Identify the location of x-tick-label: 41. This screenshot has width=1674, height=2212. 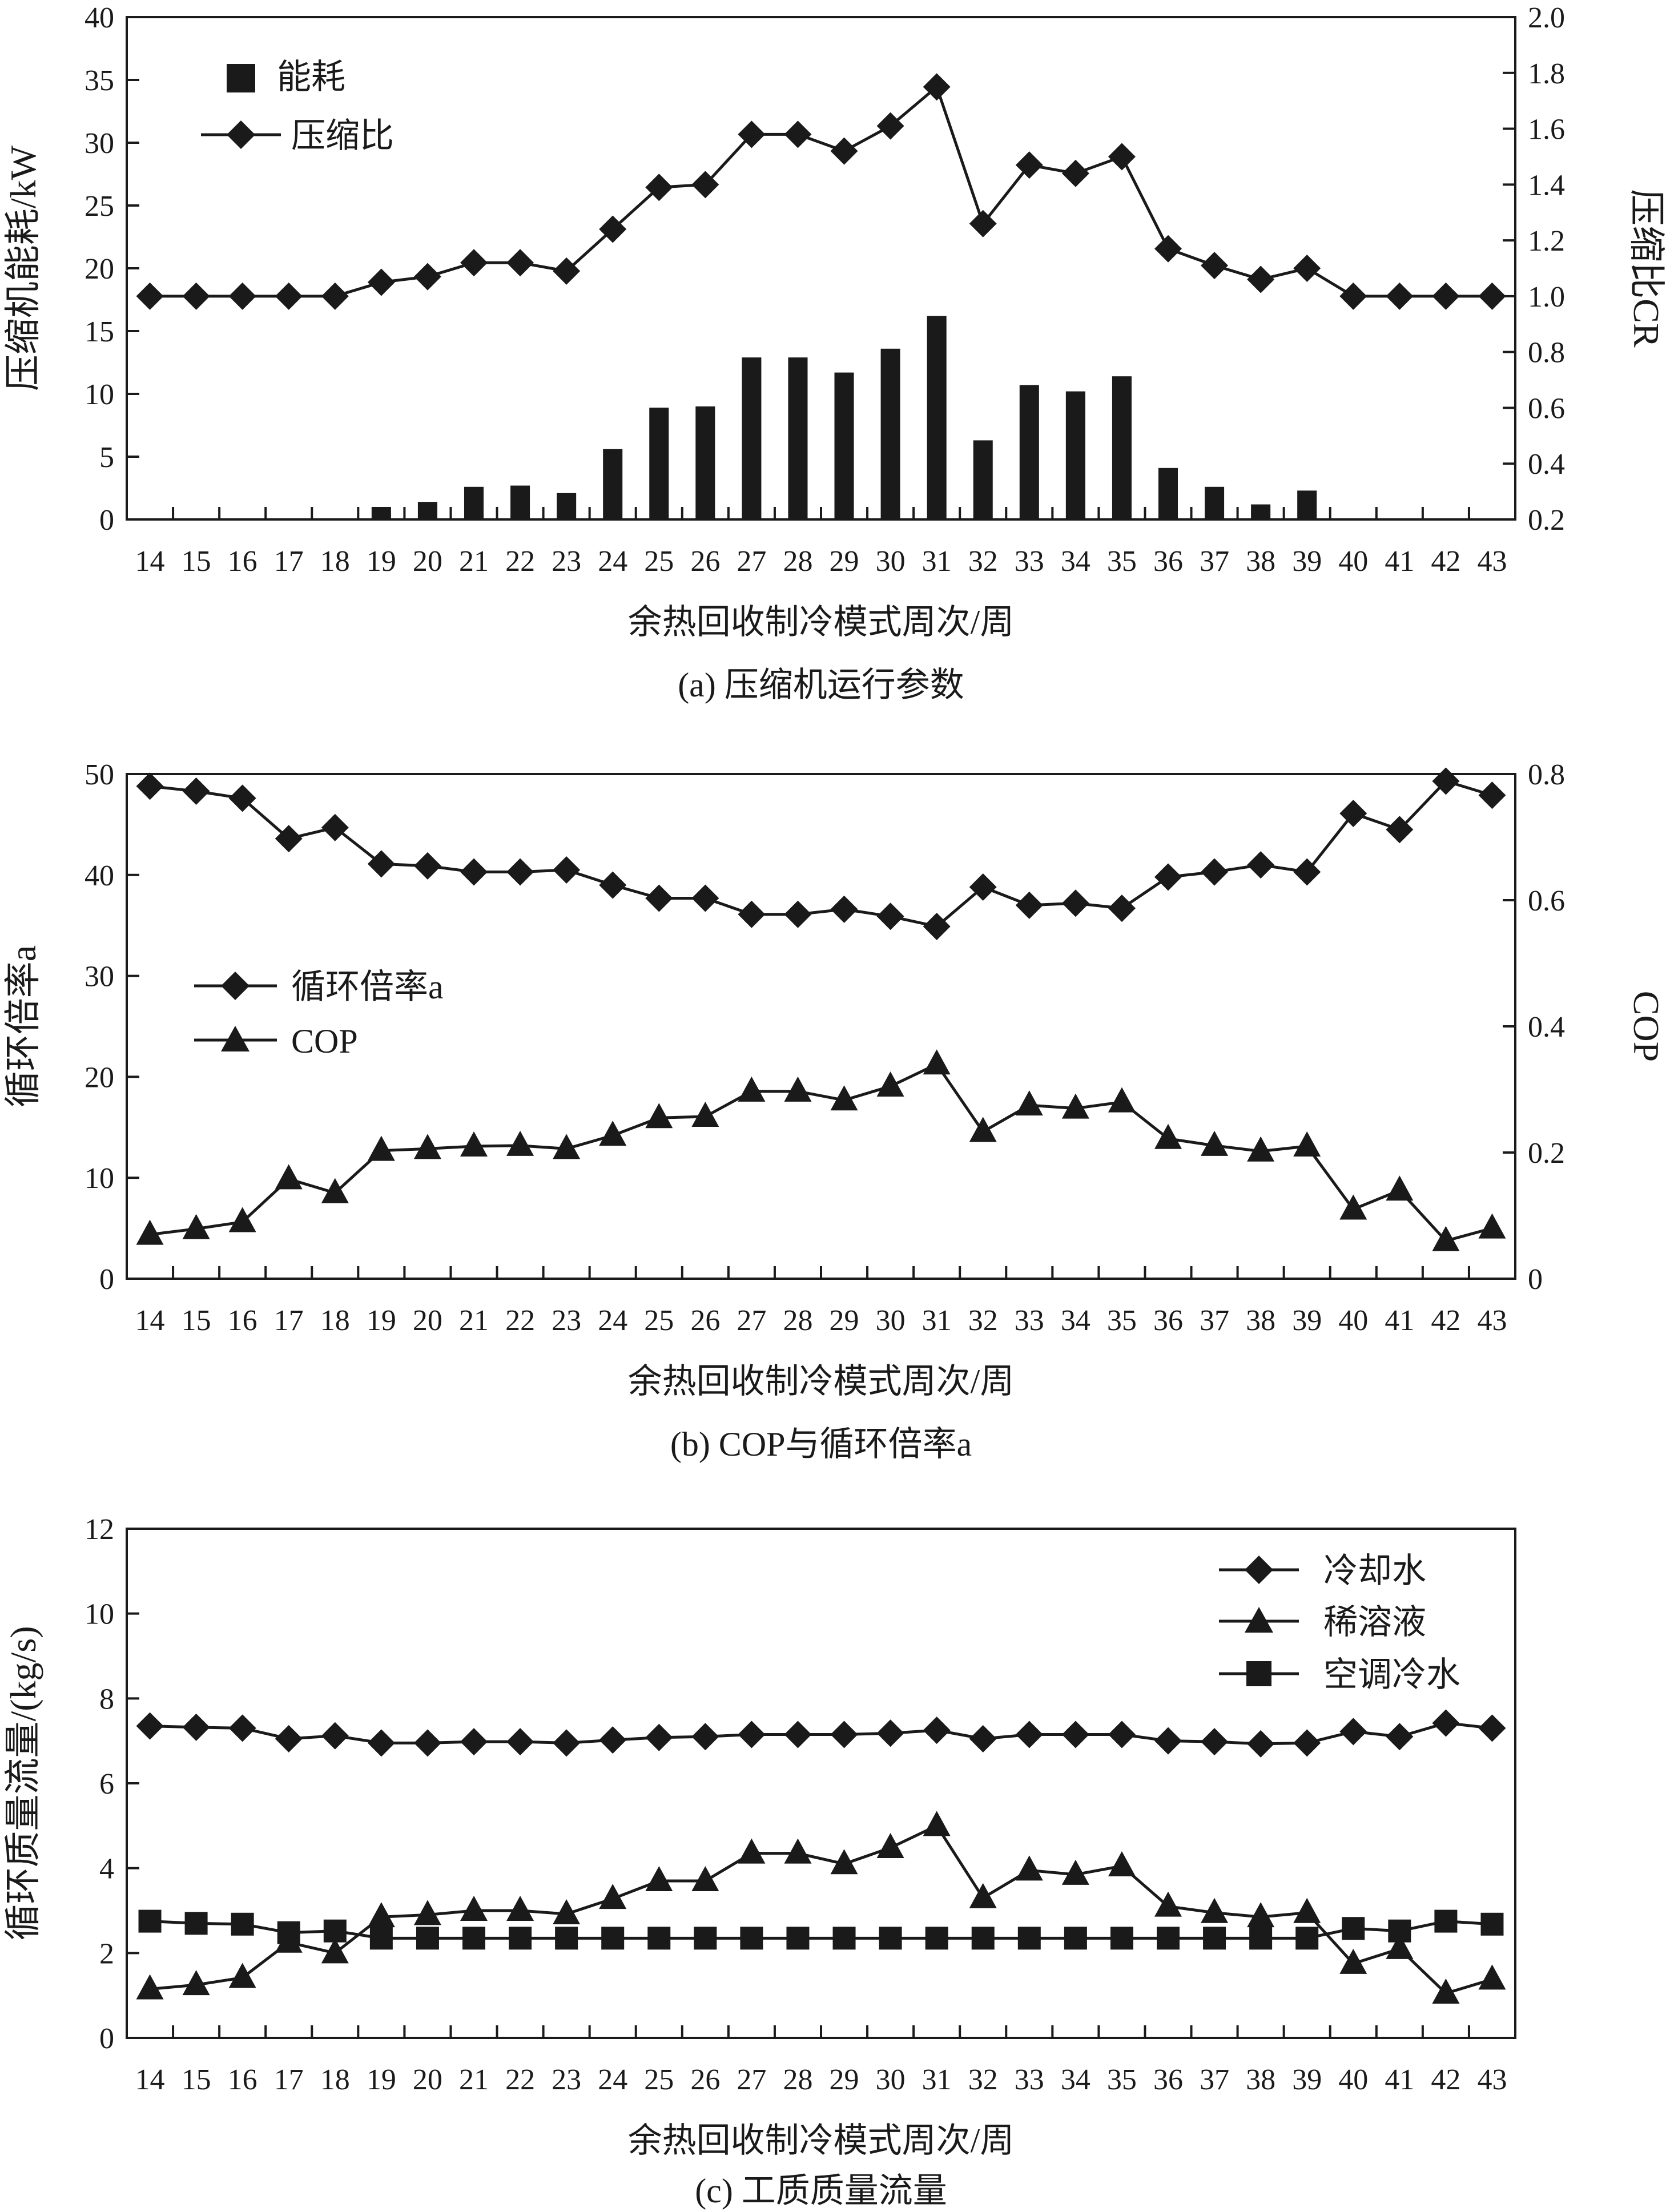
(1399, 561).